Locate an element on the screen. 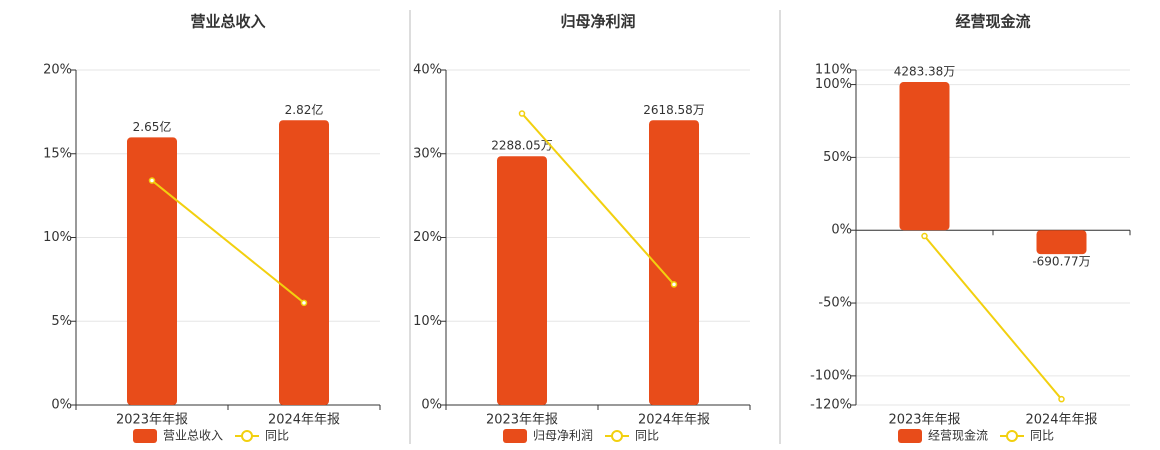 The height and width of the screenshot is (450, 1160). value-label: 2618.58万 is located at coordinates (674, 110).